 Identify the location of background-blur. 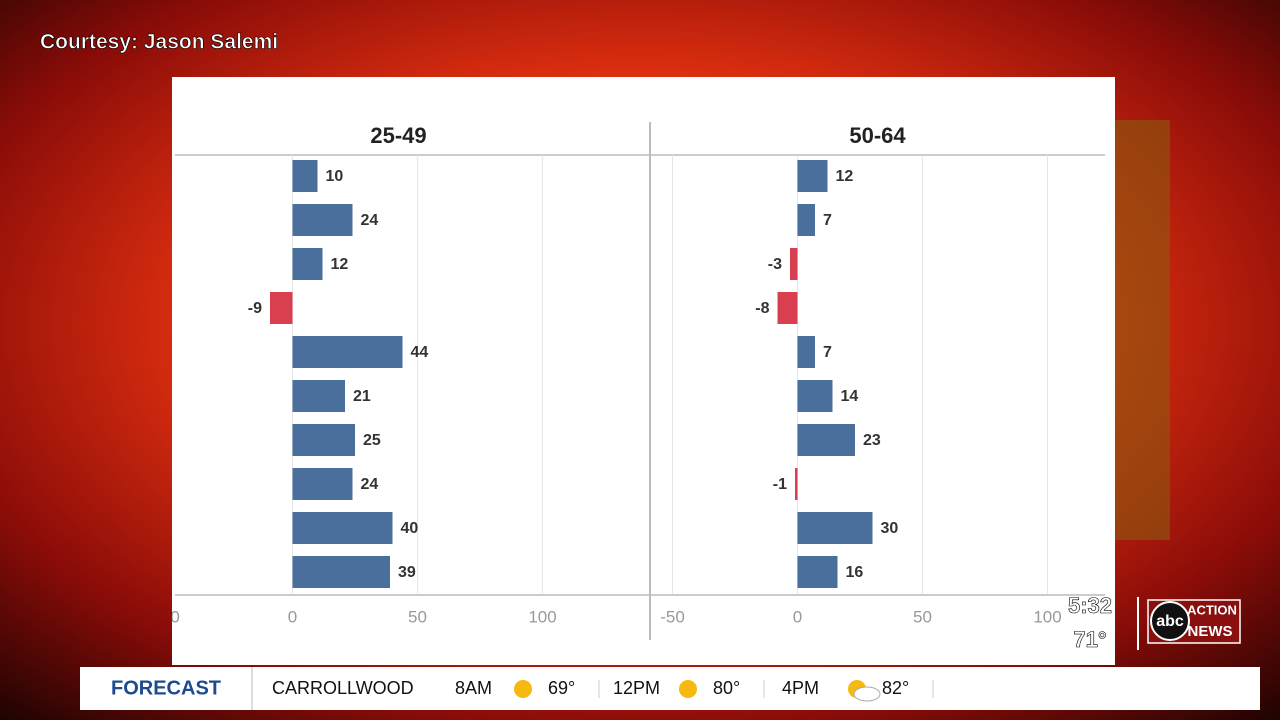
(1140, 330).